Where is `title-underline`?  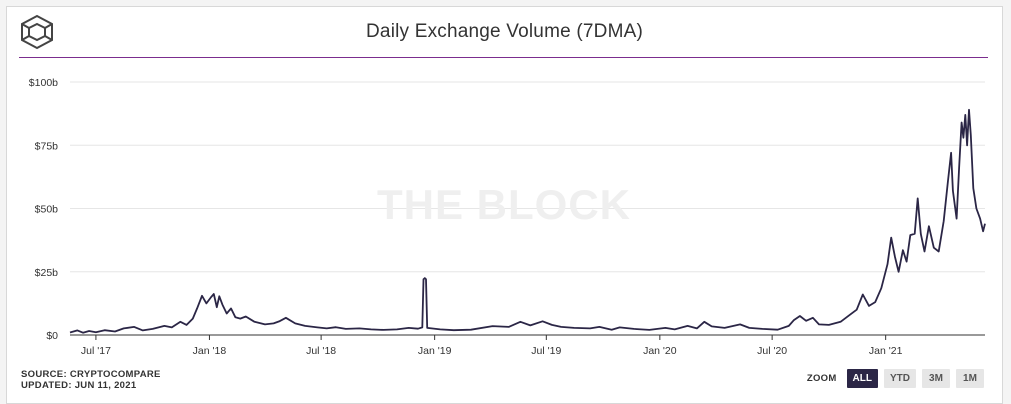 title-underline is located at coordinates (503, 57).